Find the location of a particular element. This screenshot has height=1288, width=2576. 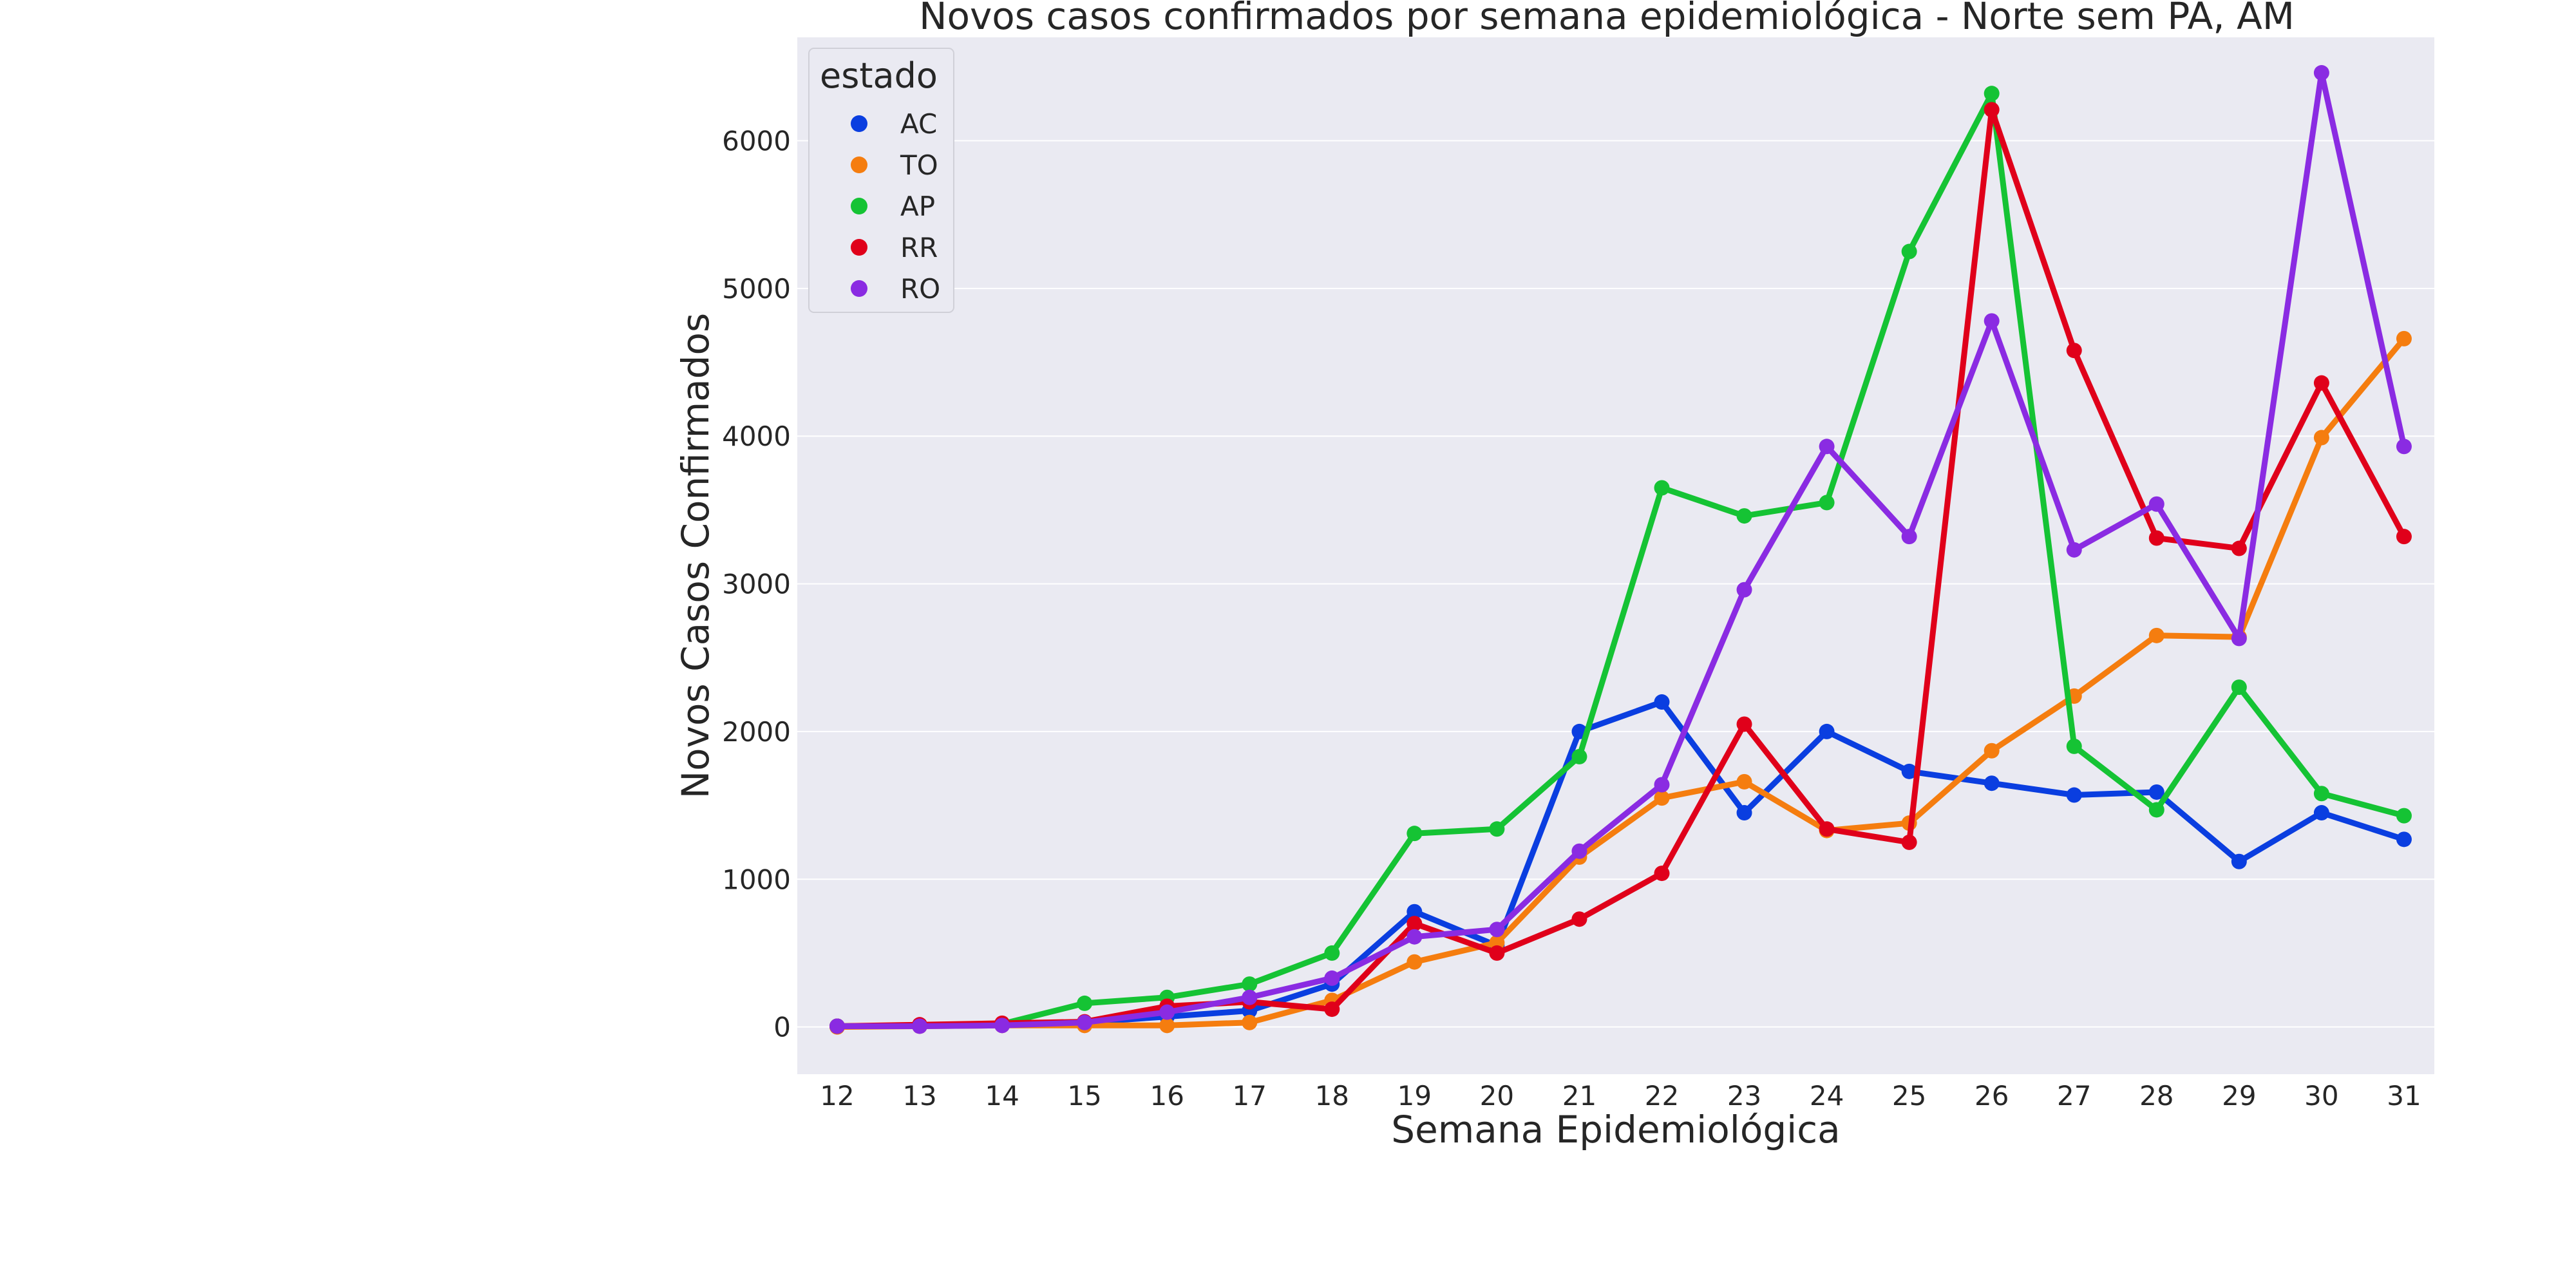

y-tick-label: 6000 is located at coordinates (756, 141).